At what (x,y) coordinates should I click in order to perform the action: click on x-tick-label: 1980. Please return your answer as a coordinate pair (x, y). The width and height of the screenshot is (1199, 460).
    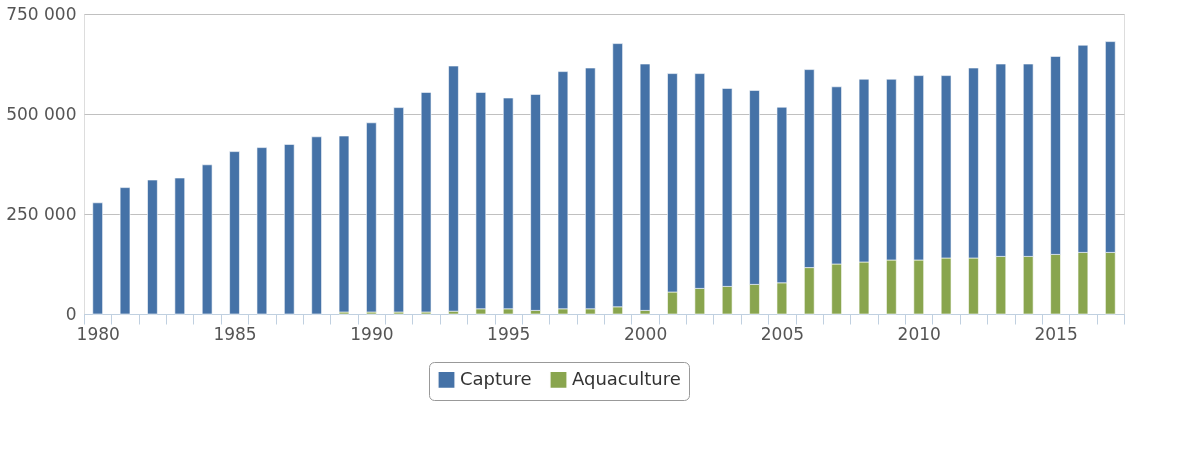
    Looking at the image, I should click on (98, 333).